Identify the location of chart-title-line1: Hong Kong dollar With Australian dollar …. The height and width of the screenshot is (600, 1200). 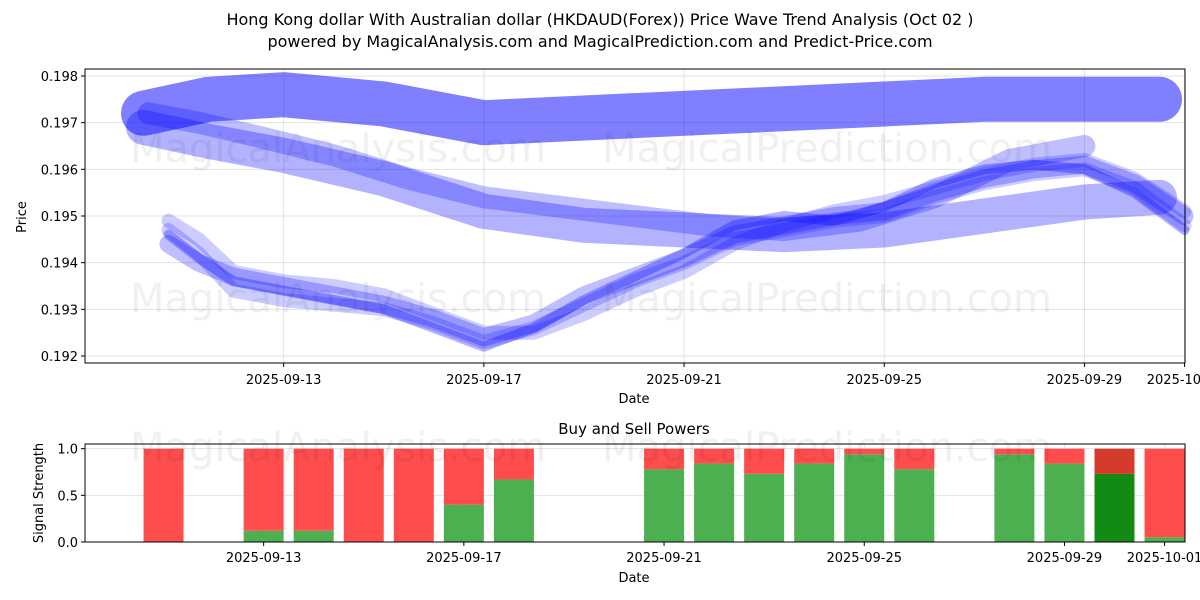
(600, 19).